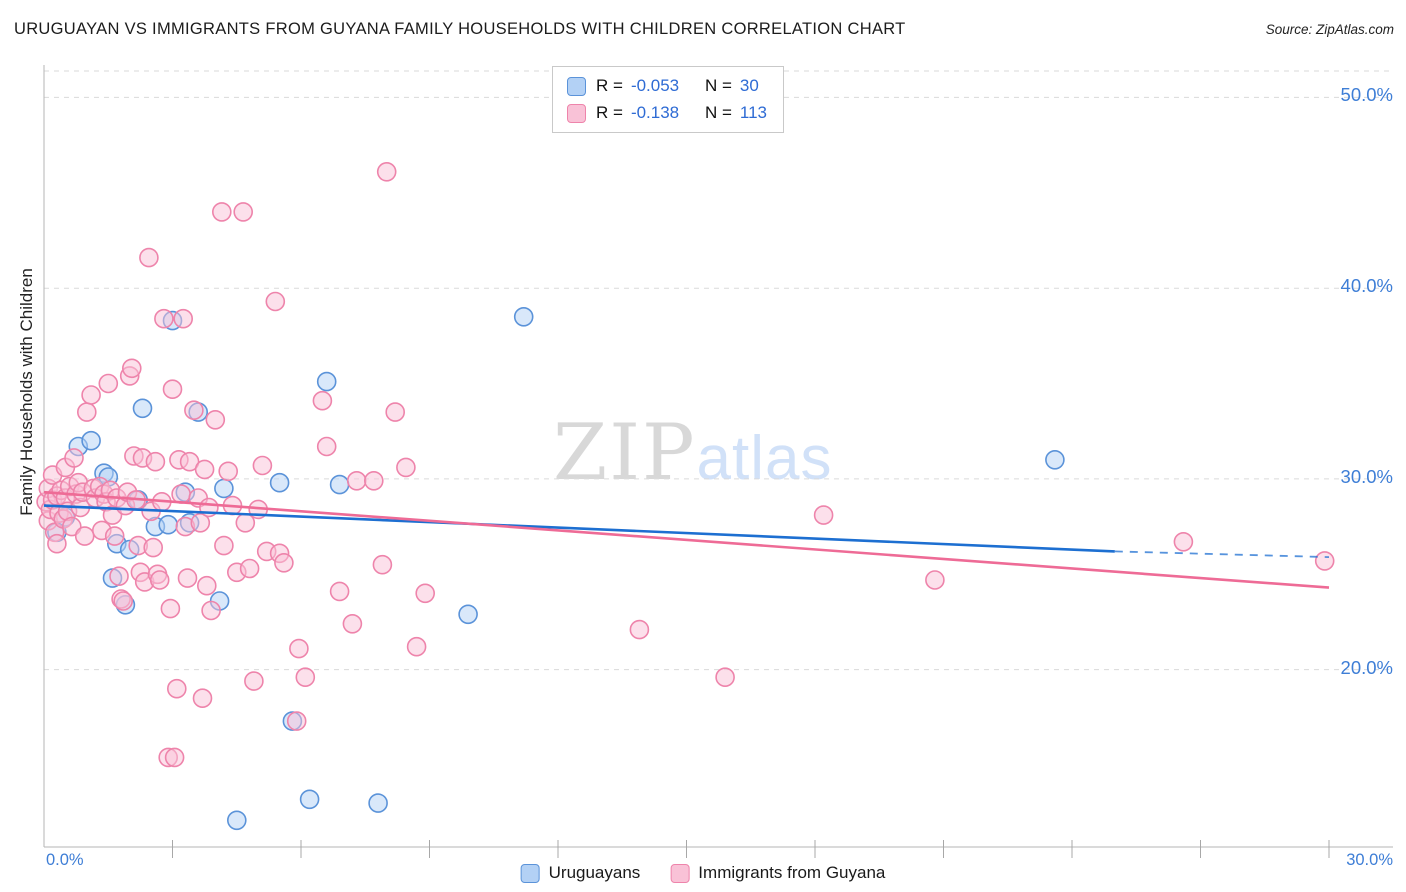 This screenshot has height=892, width=1406. I want to click on y-axis-label: Family Households with Children, so click(26, 392).